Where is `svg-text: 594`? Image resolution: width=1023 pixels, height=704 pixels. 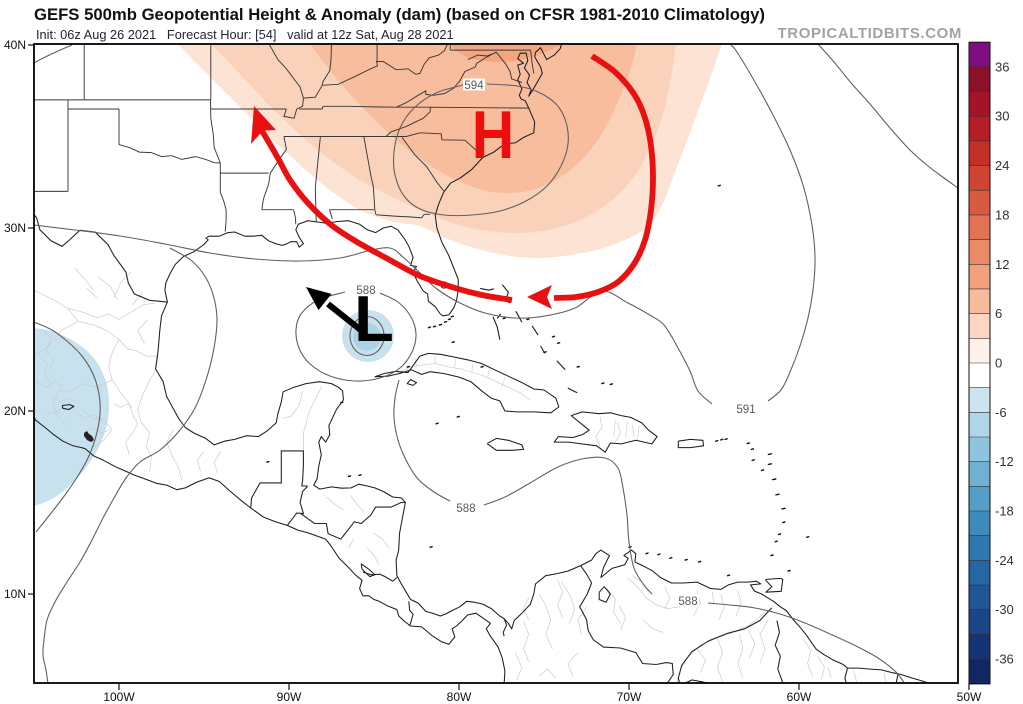
svg-text: 594 is located at coordinates (474, 86).